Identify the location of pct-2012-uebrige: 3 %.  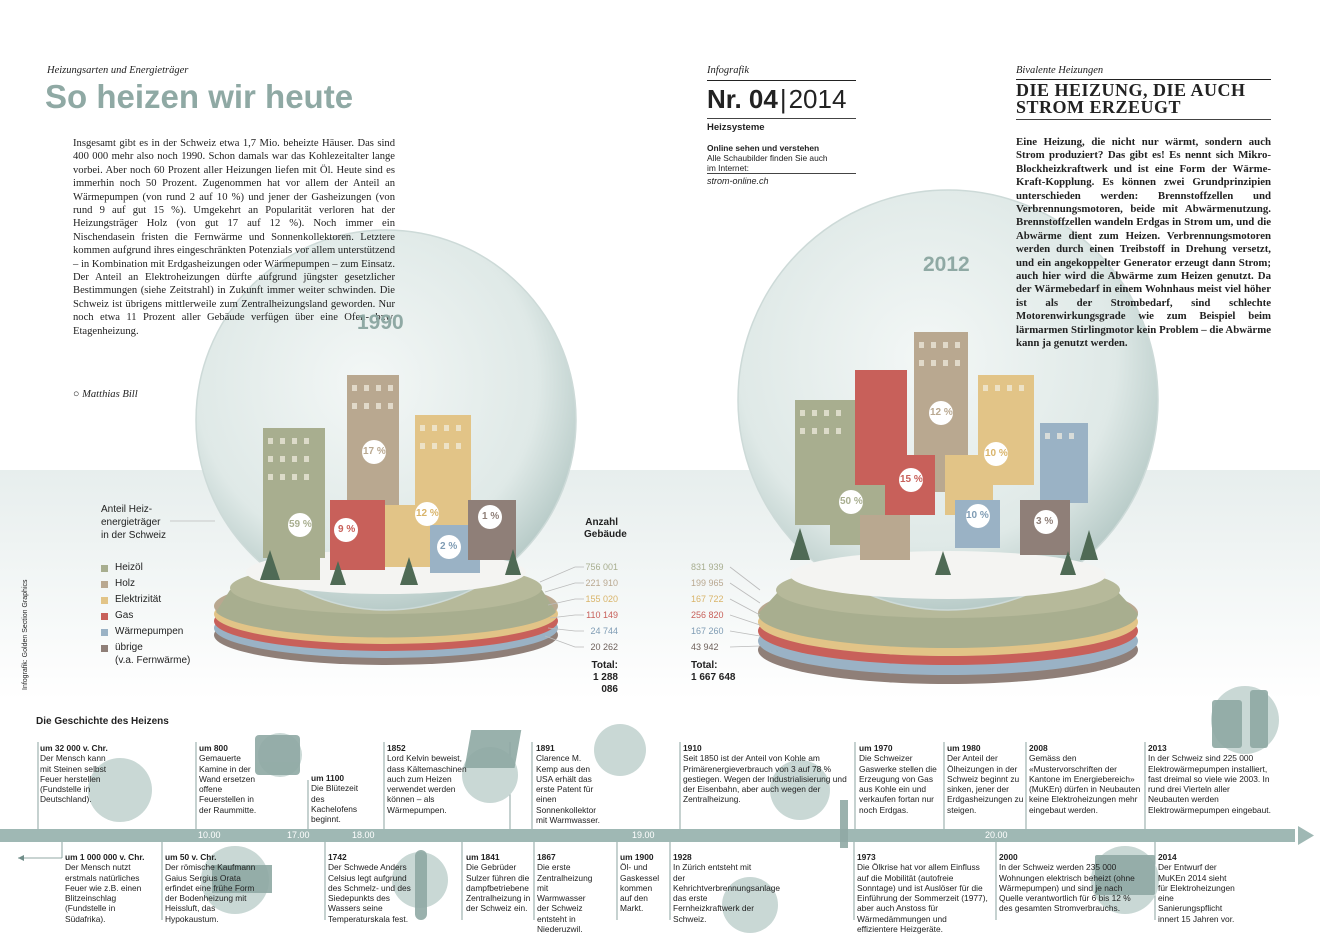
(1045, 521).